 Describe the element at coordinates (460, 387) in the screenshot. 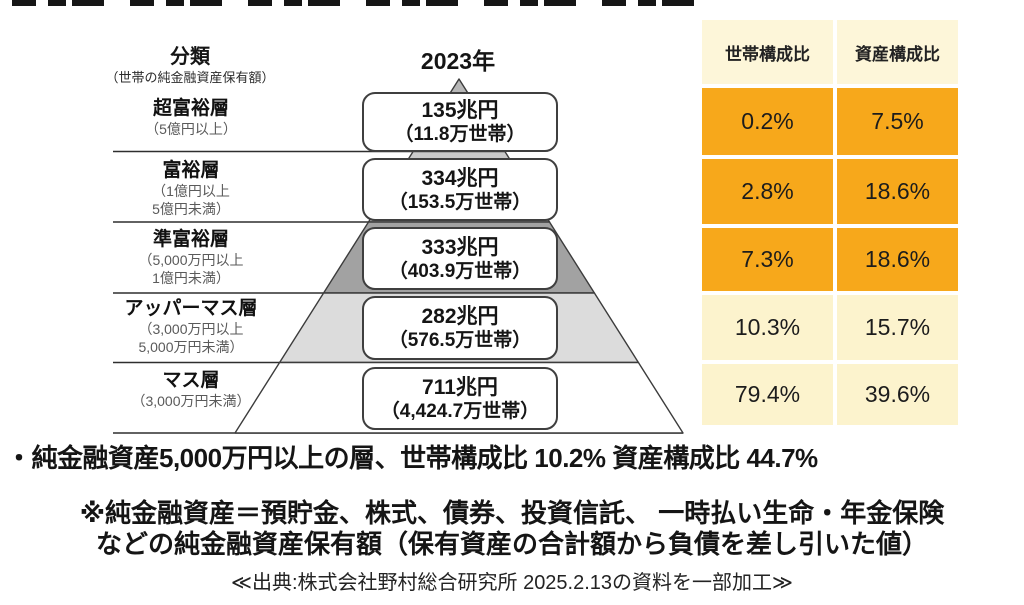

I see `box-value: 711兆円` at that location.